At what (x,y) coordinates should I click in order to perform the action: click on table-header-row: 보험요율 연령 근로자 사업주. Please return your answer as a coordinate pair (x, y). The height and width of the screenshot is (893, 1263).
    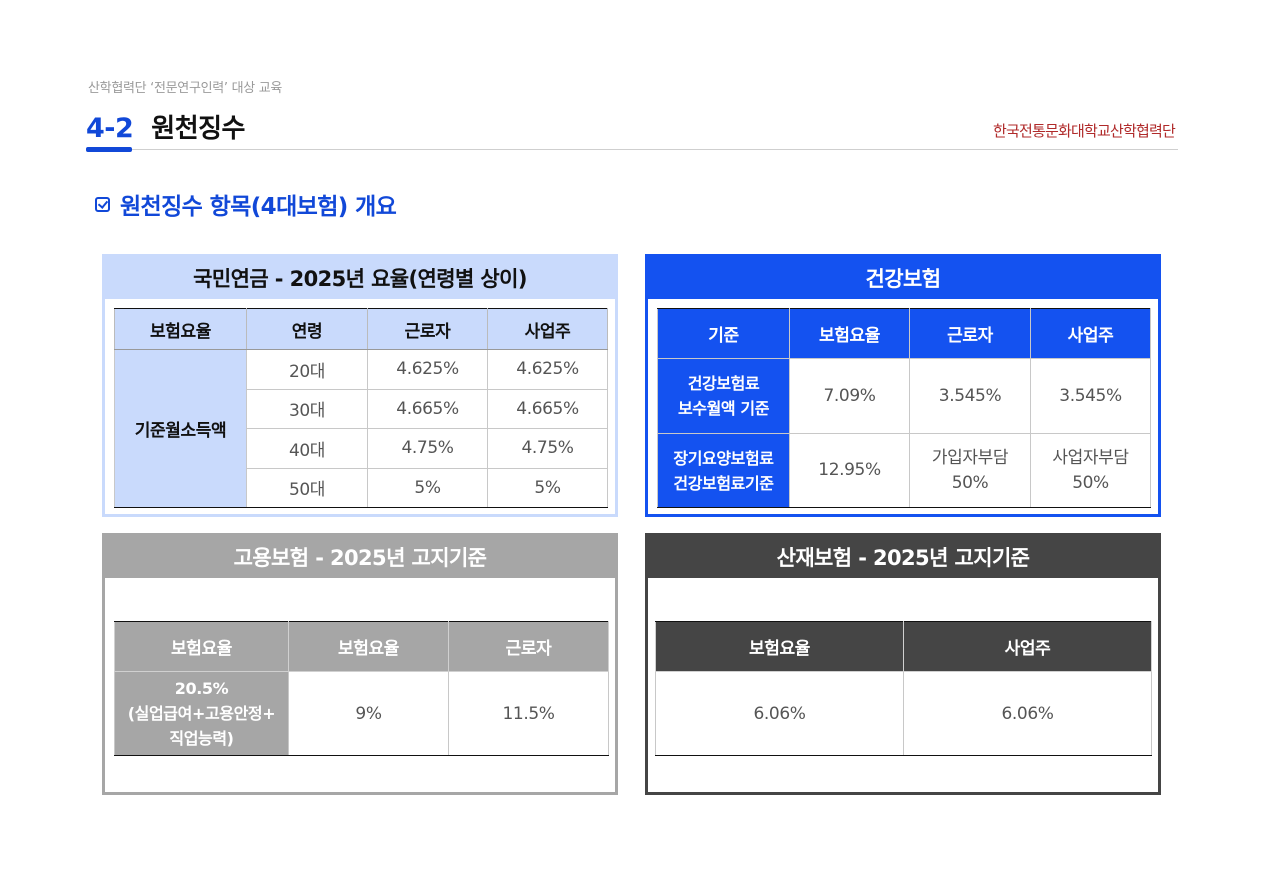
    Looking at the image, I should click on (361, 329).